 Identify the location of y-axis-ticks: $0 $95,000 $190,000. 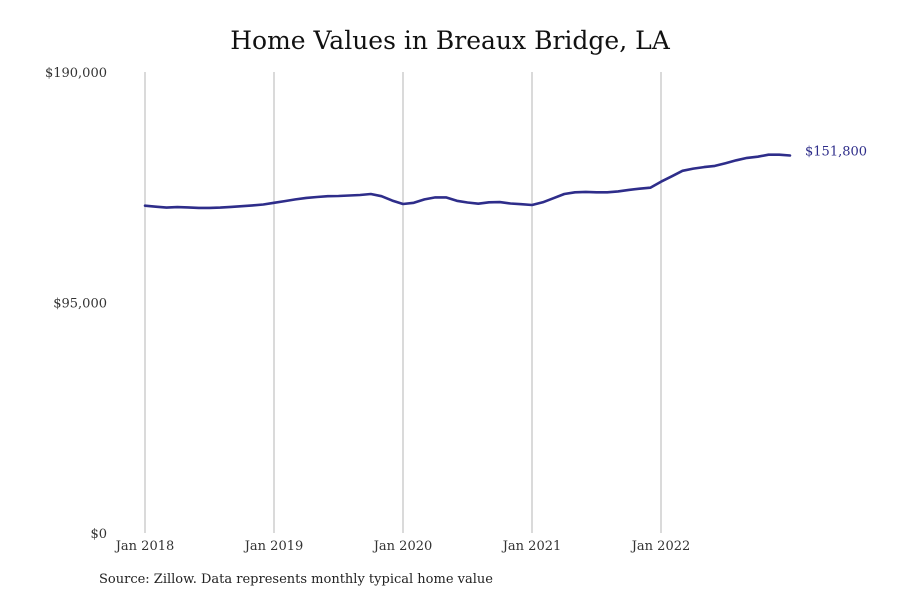
(76, 304).